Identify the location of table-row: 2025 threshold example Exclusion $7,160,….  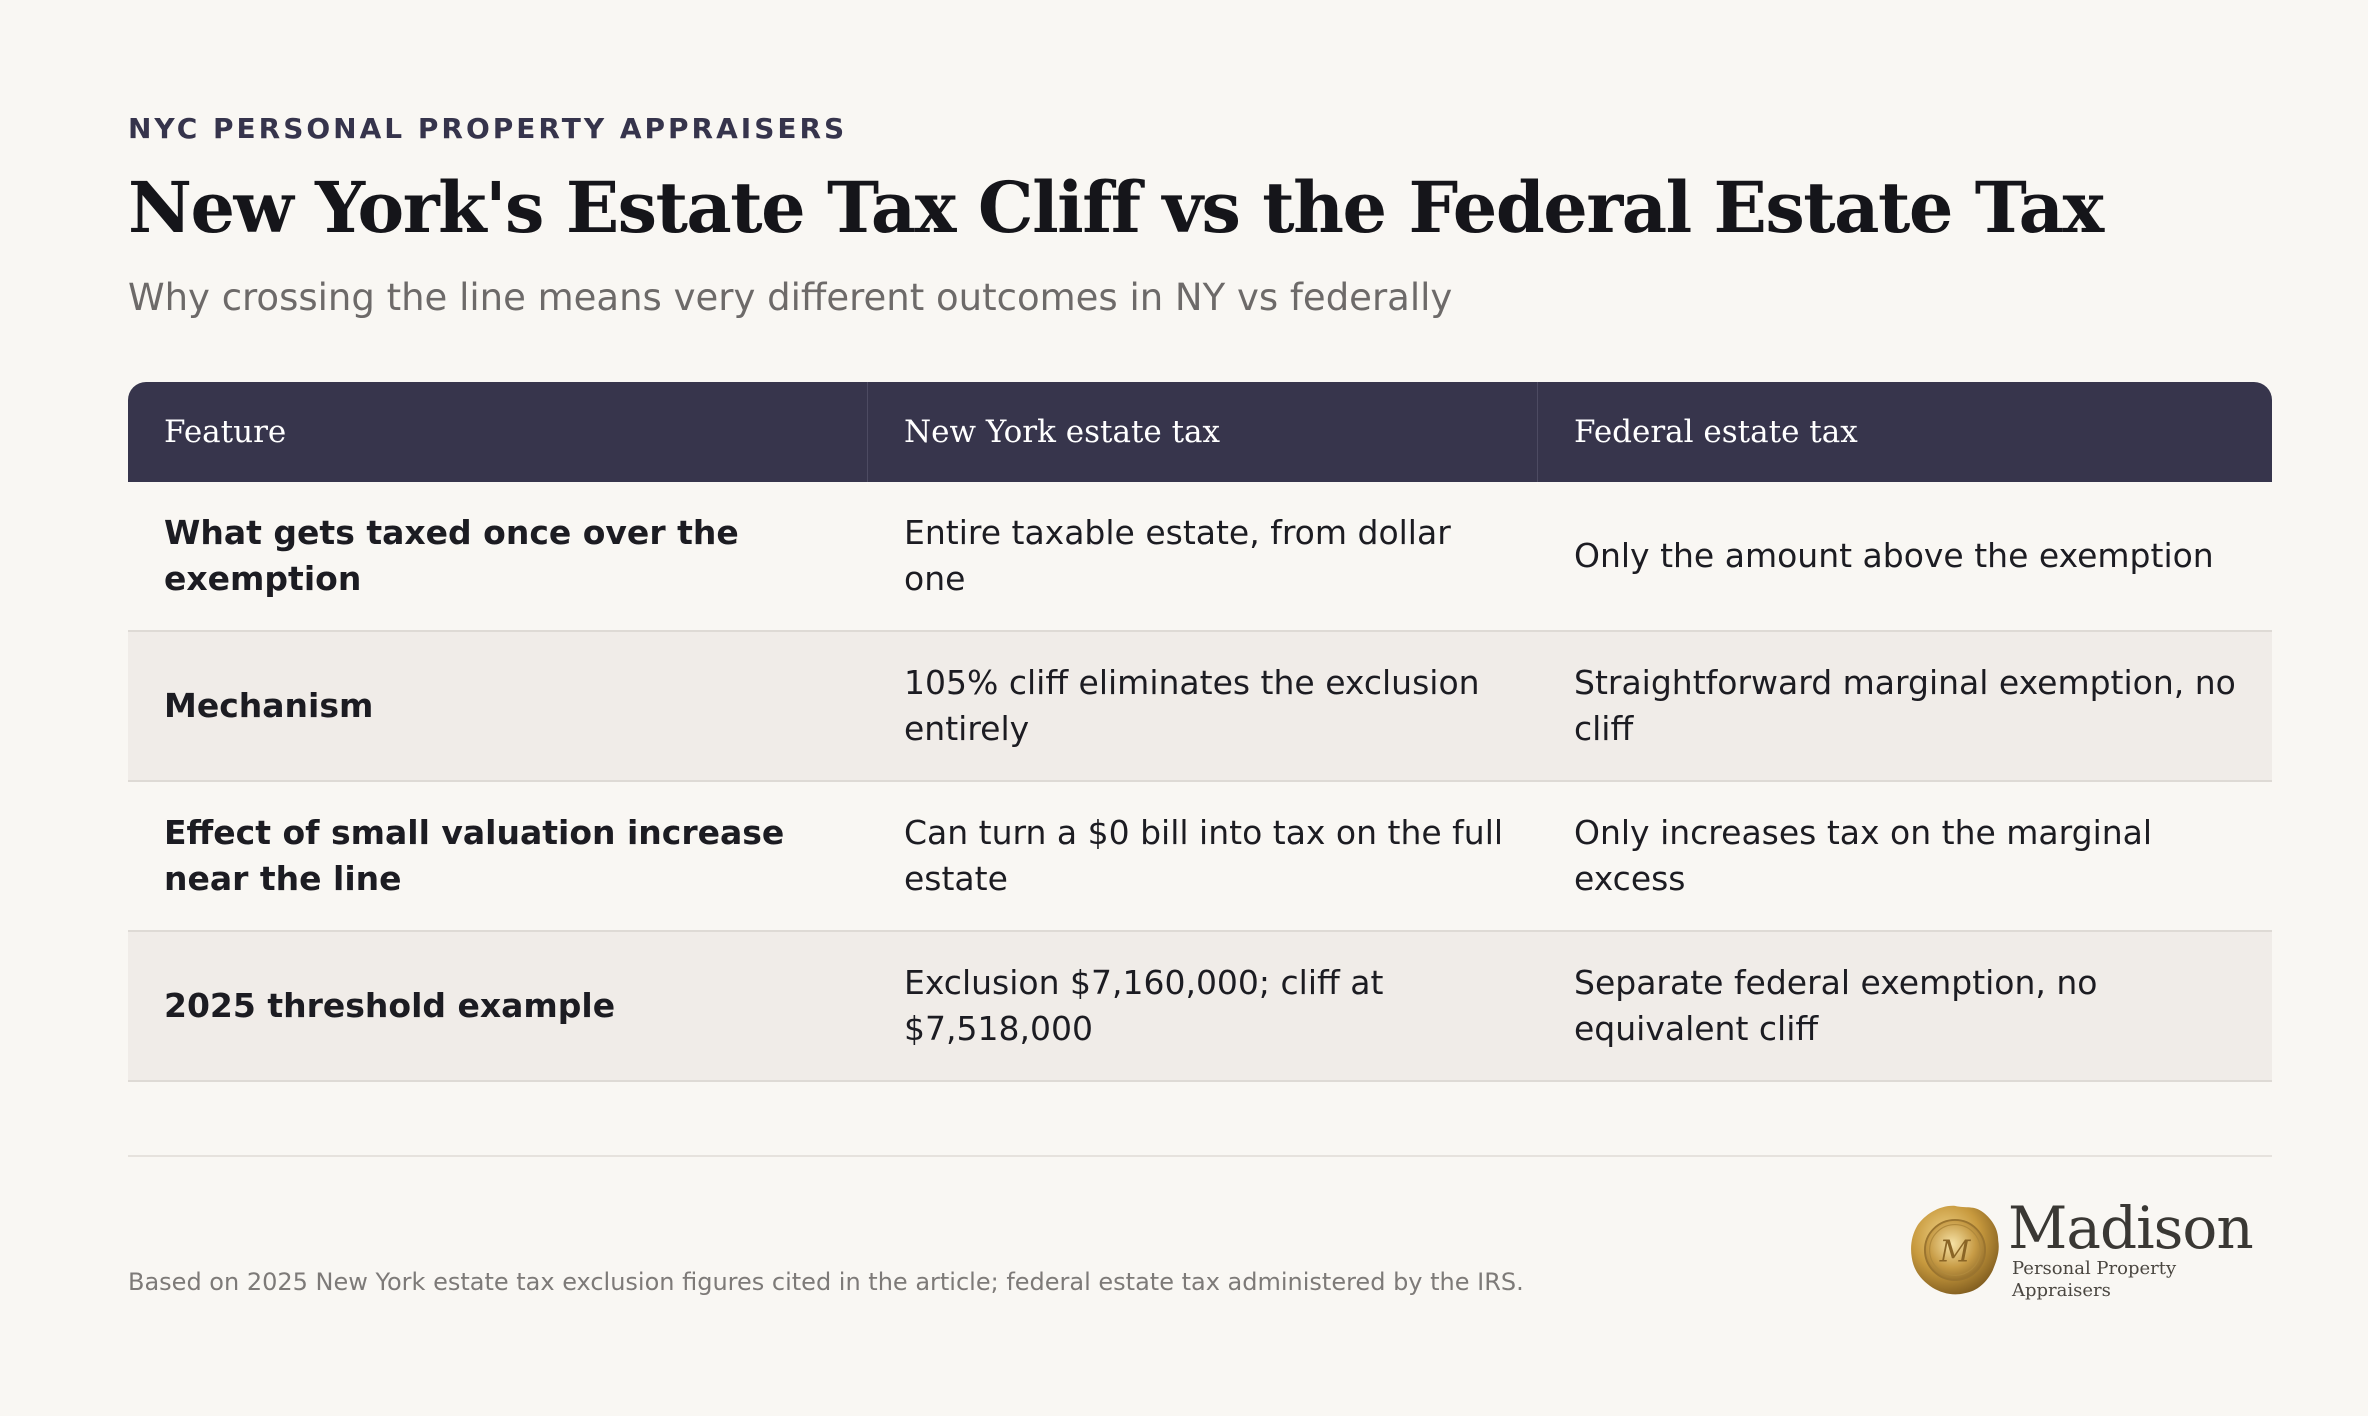
(1200, 1007).